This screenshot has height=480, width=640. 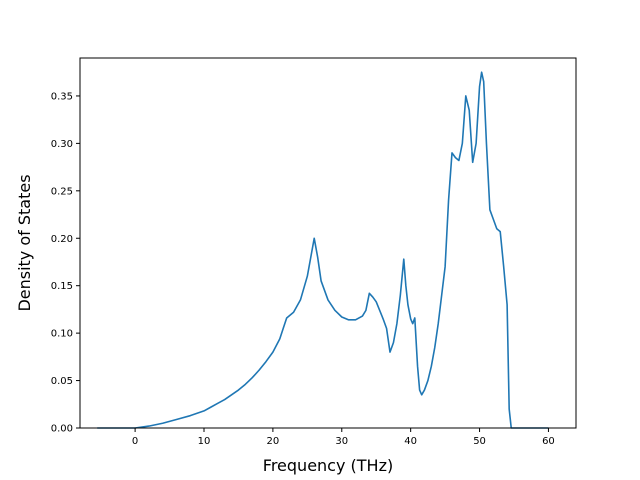 What do you see at coordinates (341, 441) in the screenshot?
I see `x-tick-label: 30` at bounding box center [341, 441].